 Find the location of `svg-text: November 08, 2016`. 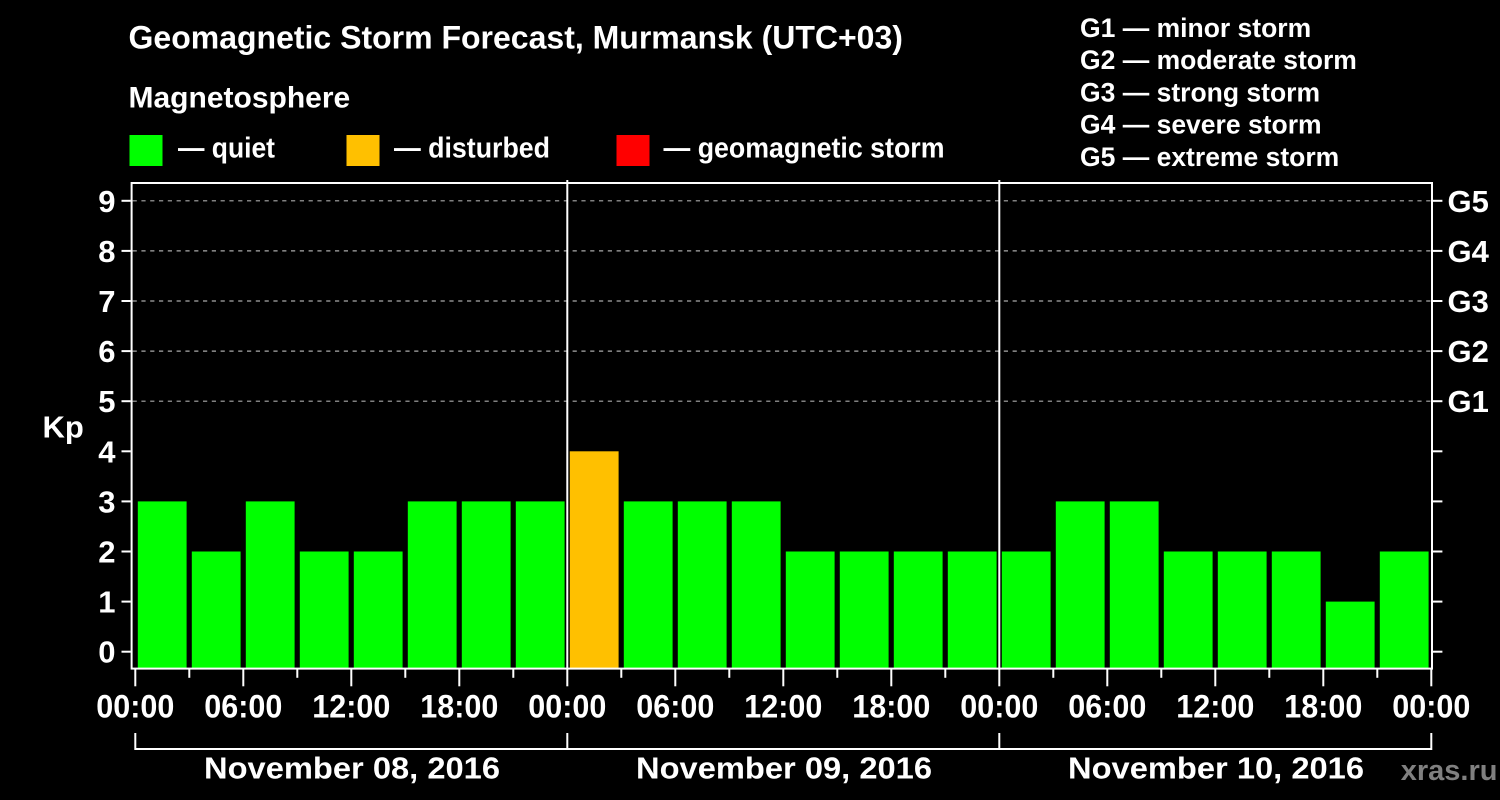

svg-text: November 08, 2016 is located at coordinates (352, 769).